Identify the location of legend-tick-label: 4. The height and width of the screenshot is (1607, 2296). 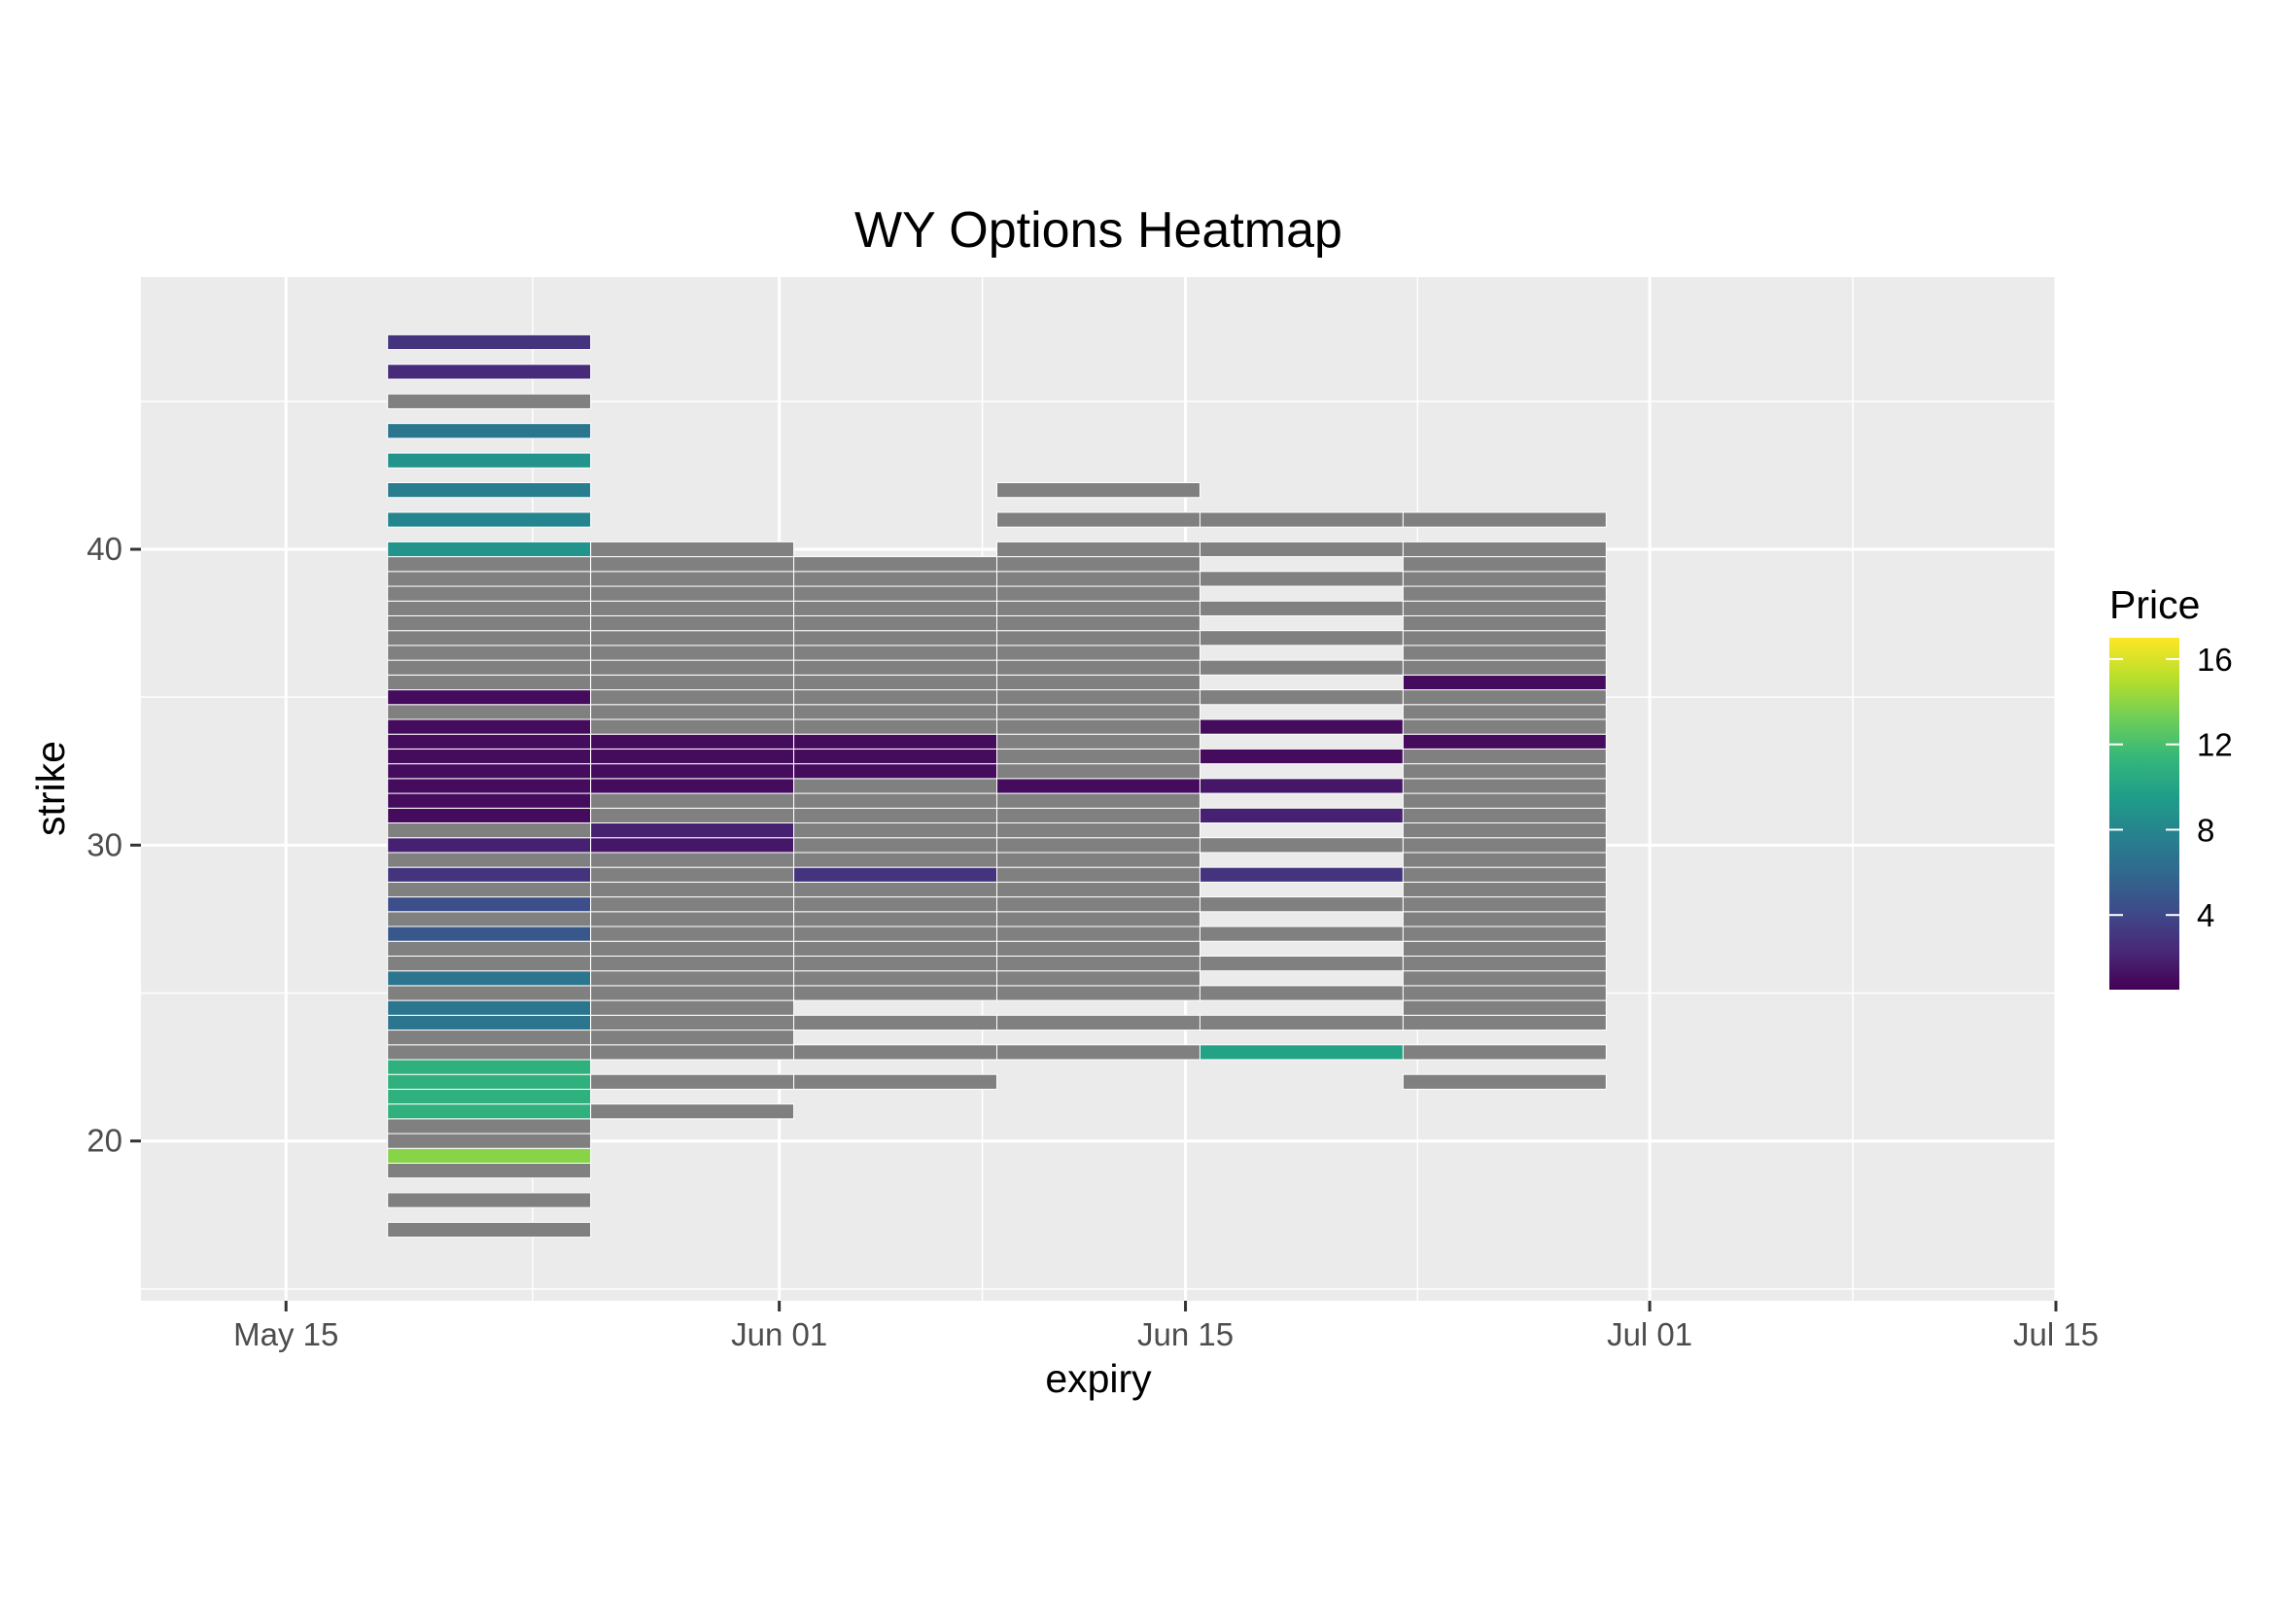
(2205, 915).